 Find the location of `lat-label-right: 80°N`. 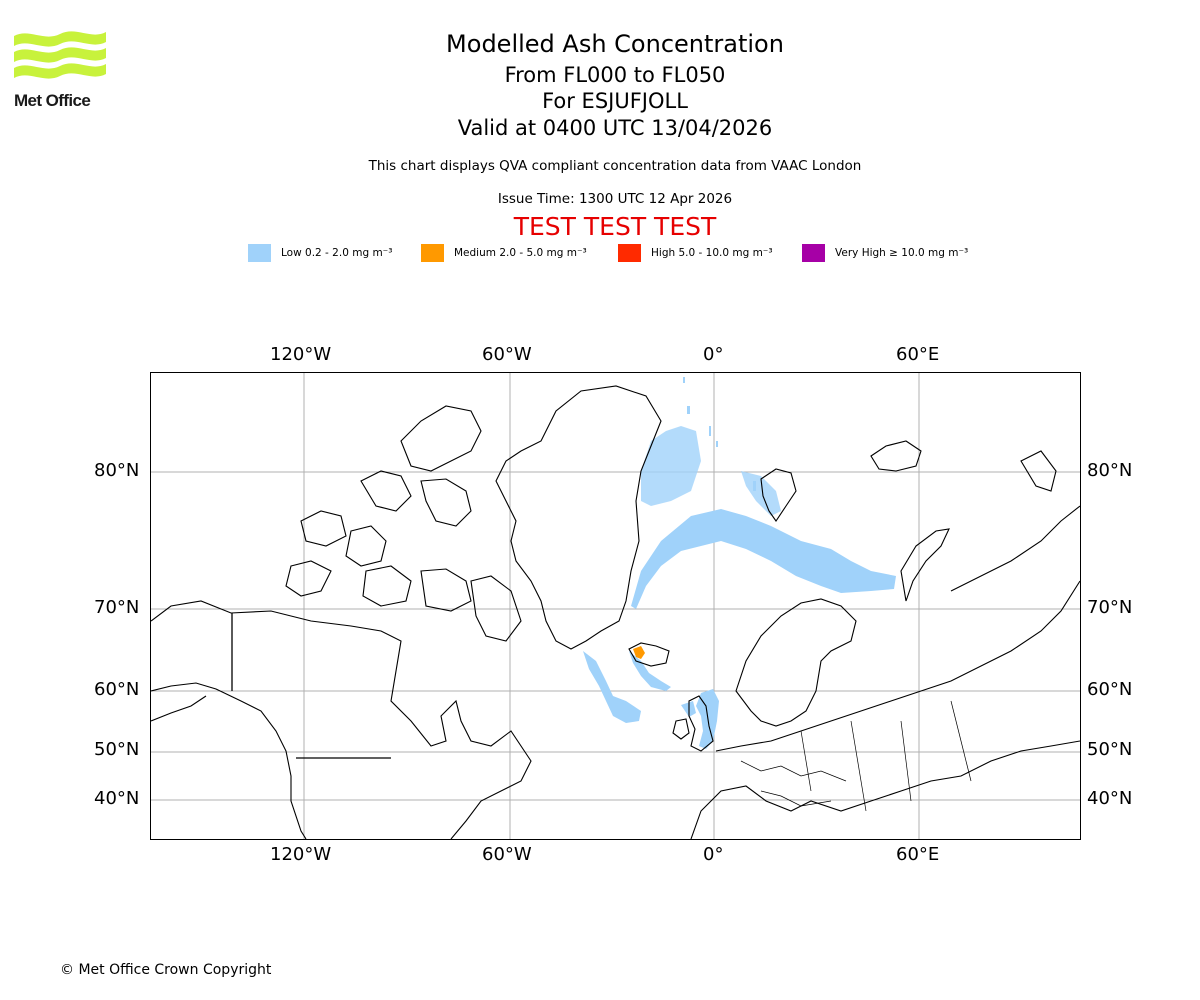

lat-label-right: 80°N is located at coordinates (1110, 470).